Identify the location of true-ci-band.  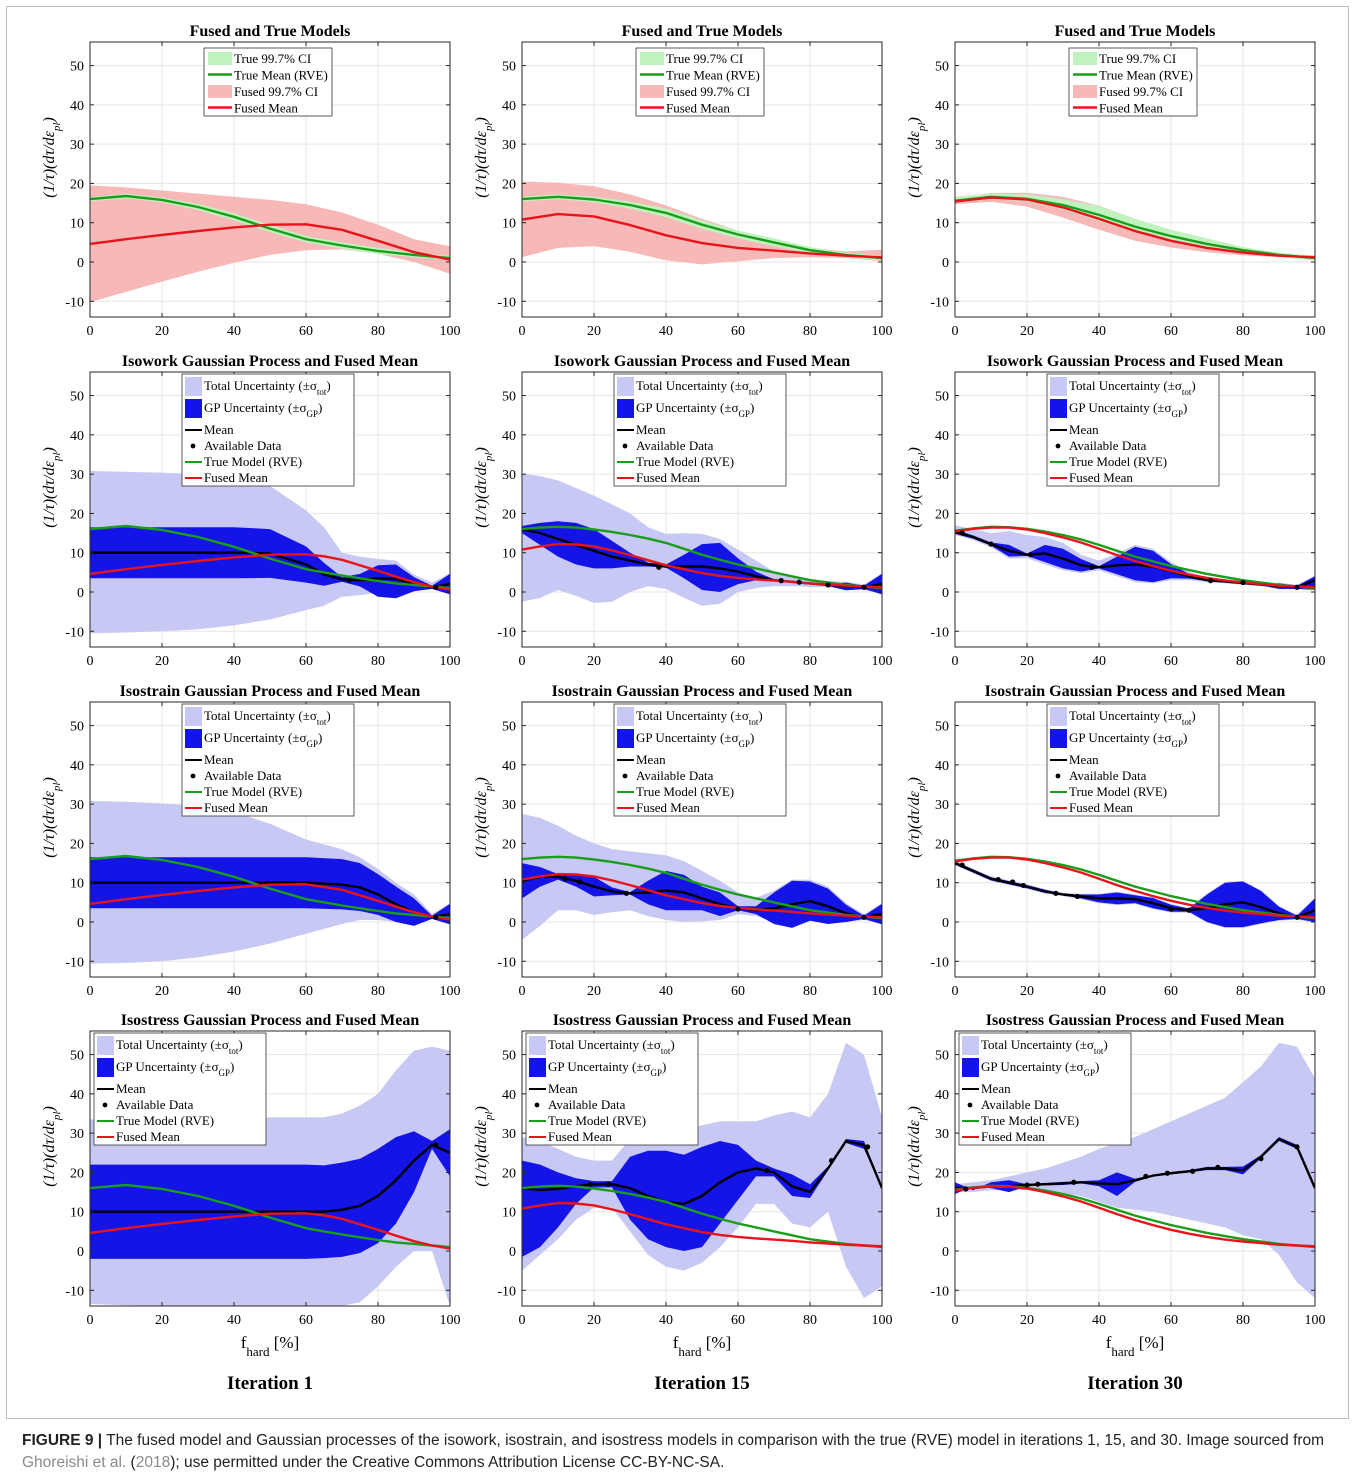
(270, 226).